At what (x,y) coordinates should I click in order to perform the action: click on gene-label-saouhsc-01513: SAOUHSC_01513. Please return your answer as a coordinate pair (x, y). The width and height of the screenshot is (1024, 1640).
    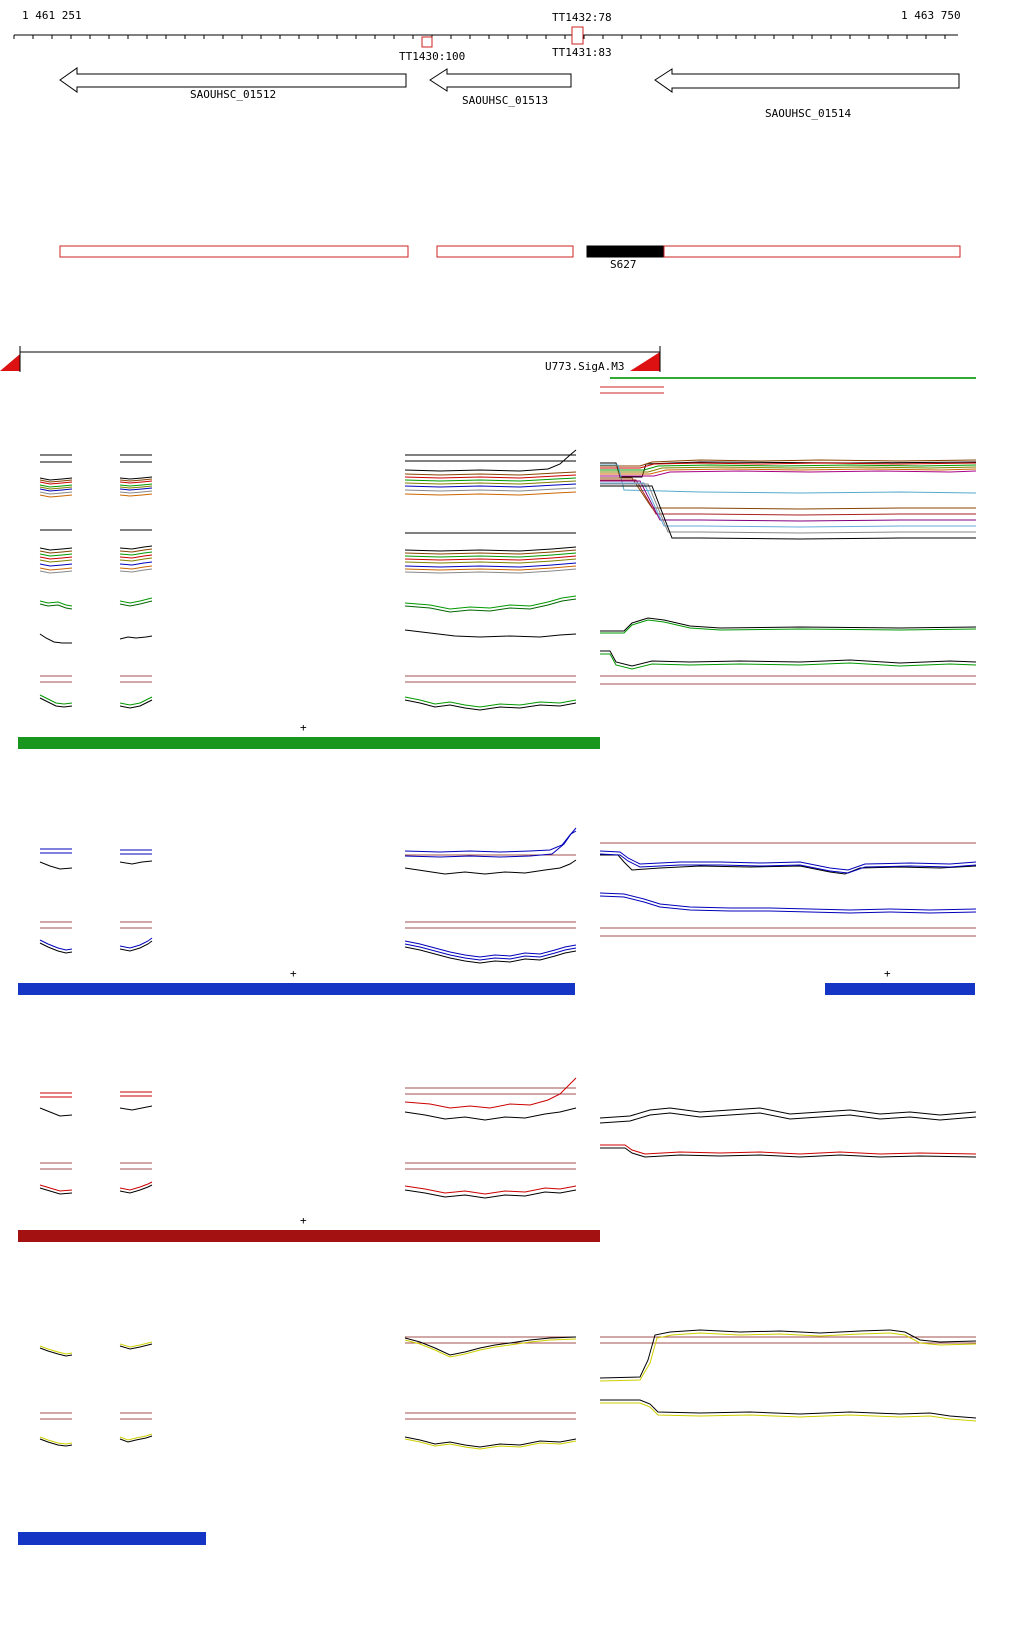
    Looking at the image, I should click on (505, 100).